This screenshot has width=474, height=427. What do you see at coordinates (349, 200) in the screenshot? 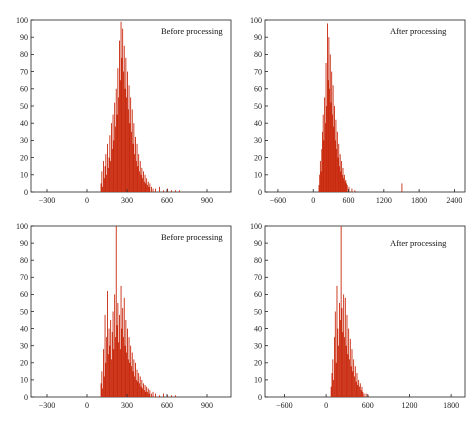
I see `x-tick-label: 600` at bounding box center [349, 200].